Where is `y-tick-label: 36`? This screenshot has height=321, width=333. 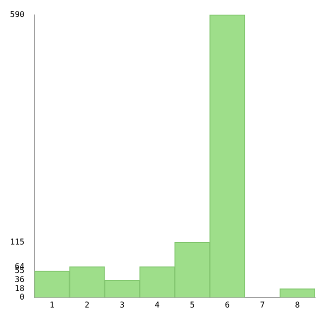
y-tick-label: 36 is located at coordinates (19, 279).